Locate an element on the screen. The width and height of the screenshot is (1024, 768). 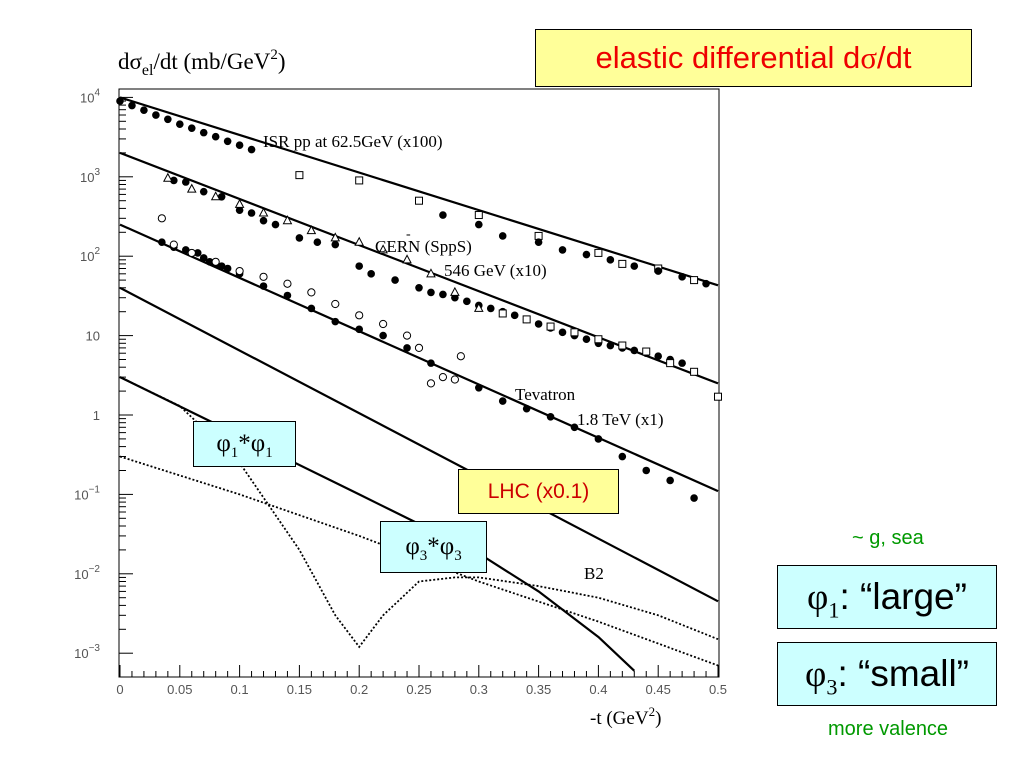
lhc-label-box: LHC (x0.1) is located at coordinates (538, 491).